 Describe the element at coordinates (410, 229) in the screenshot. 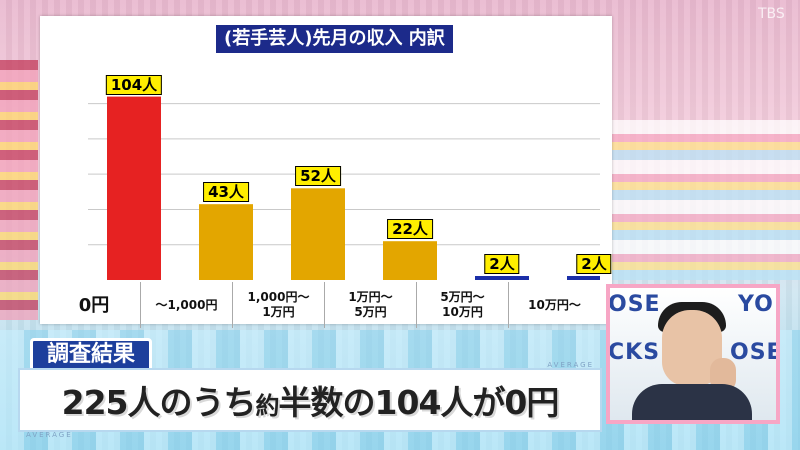

I see `bar-value-label: 22人` at that location.